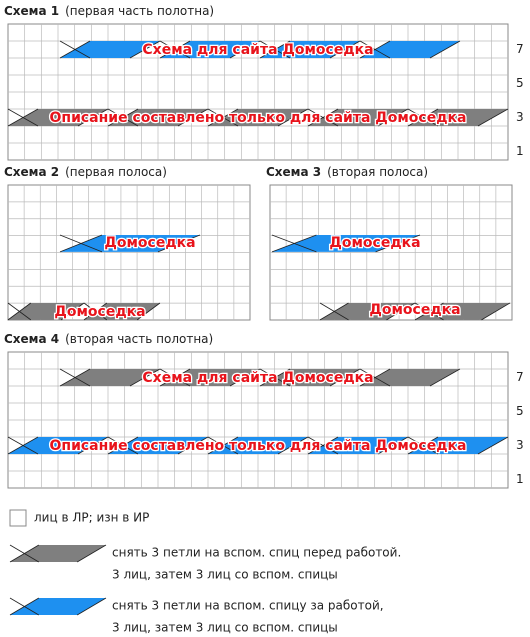  I want to click on scheme-title: Схема 3 (вторая полоса), so click(347, 172).